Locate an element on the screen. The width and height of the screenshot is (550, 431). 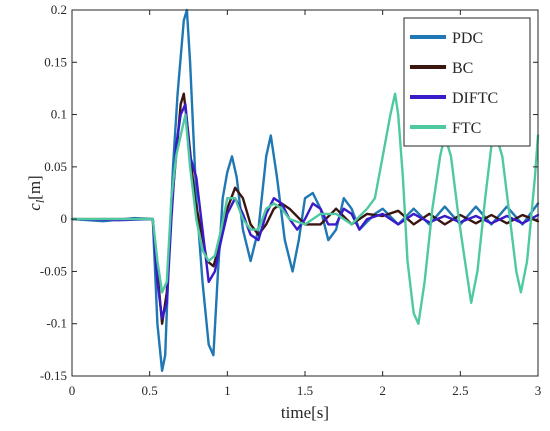
y-tick-label: 0.2 is located at coordinates (59, 9).